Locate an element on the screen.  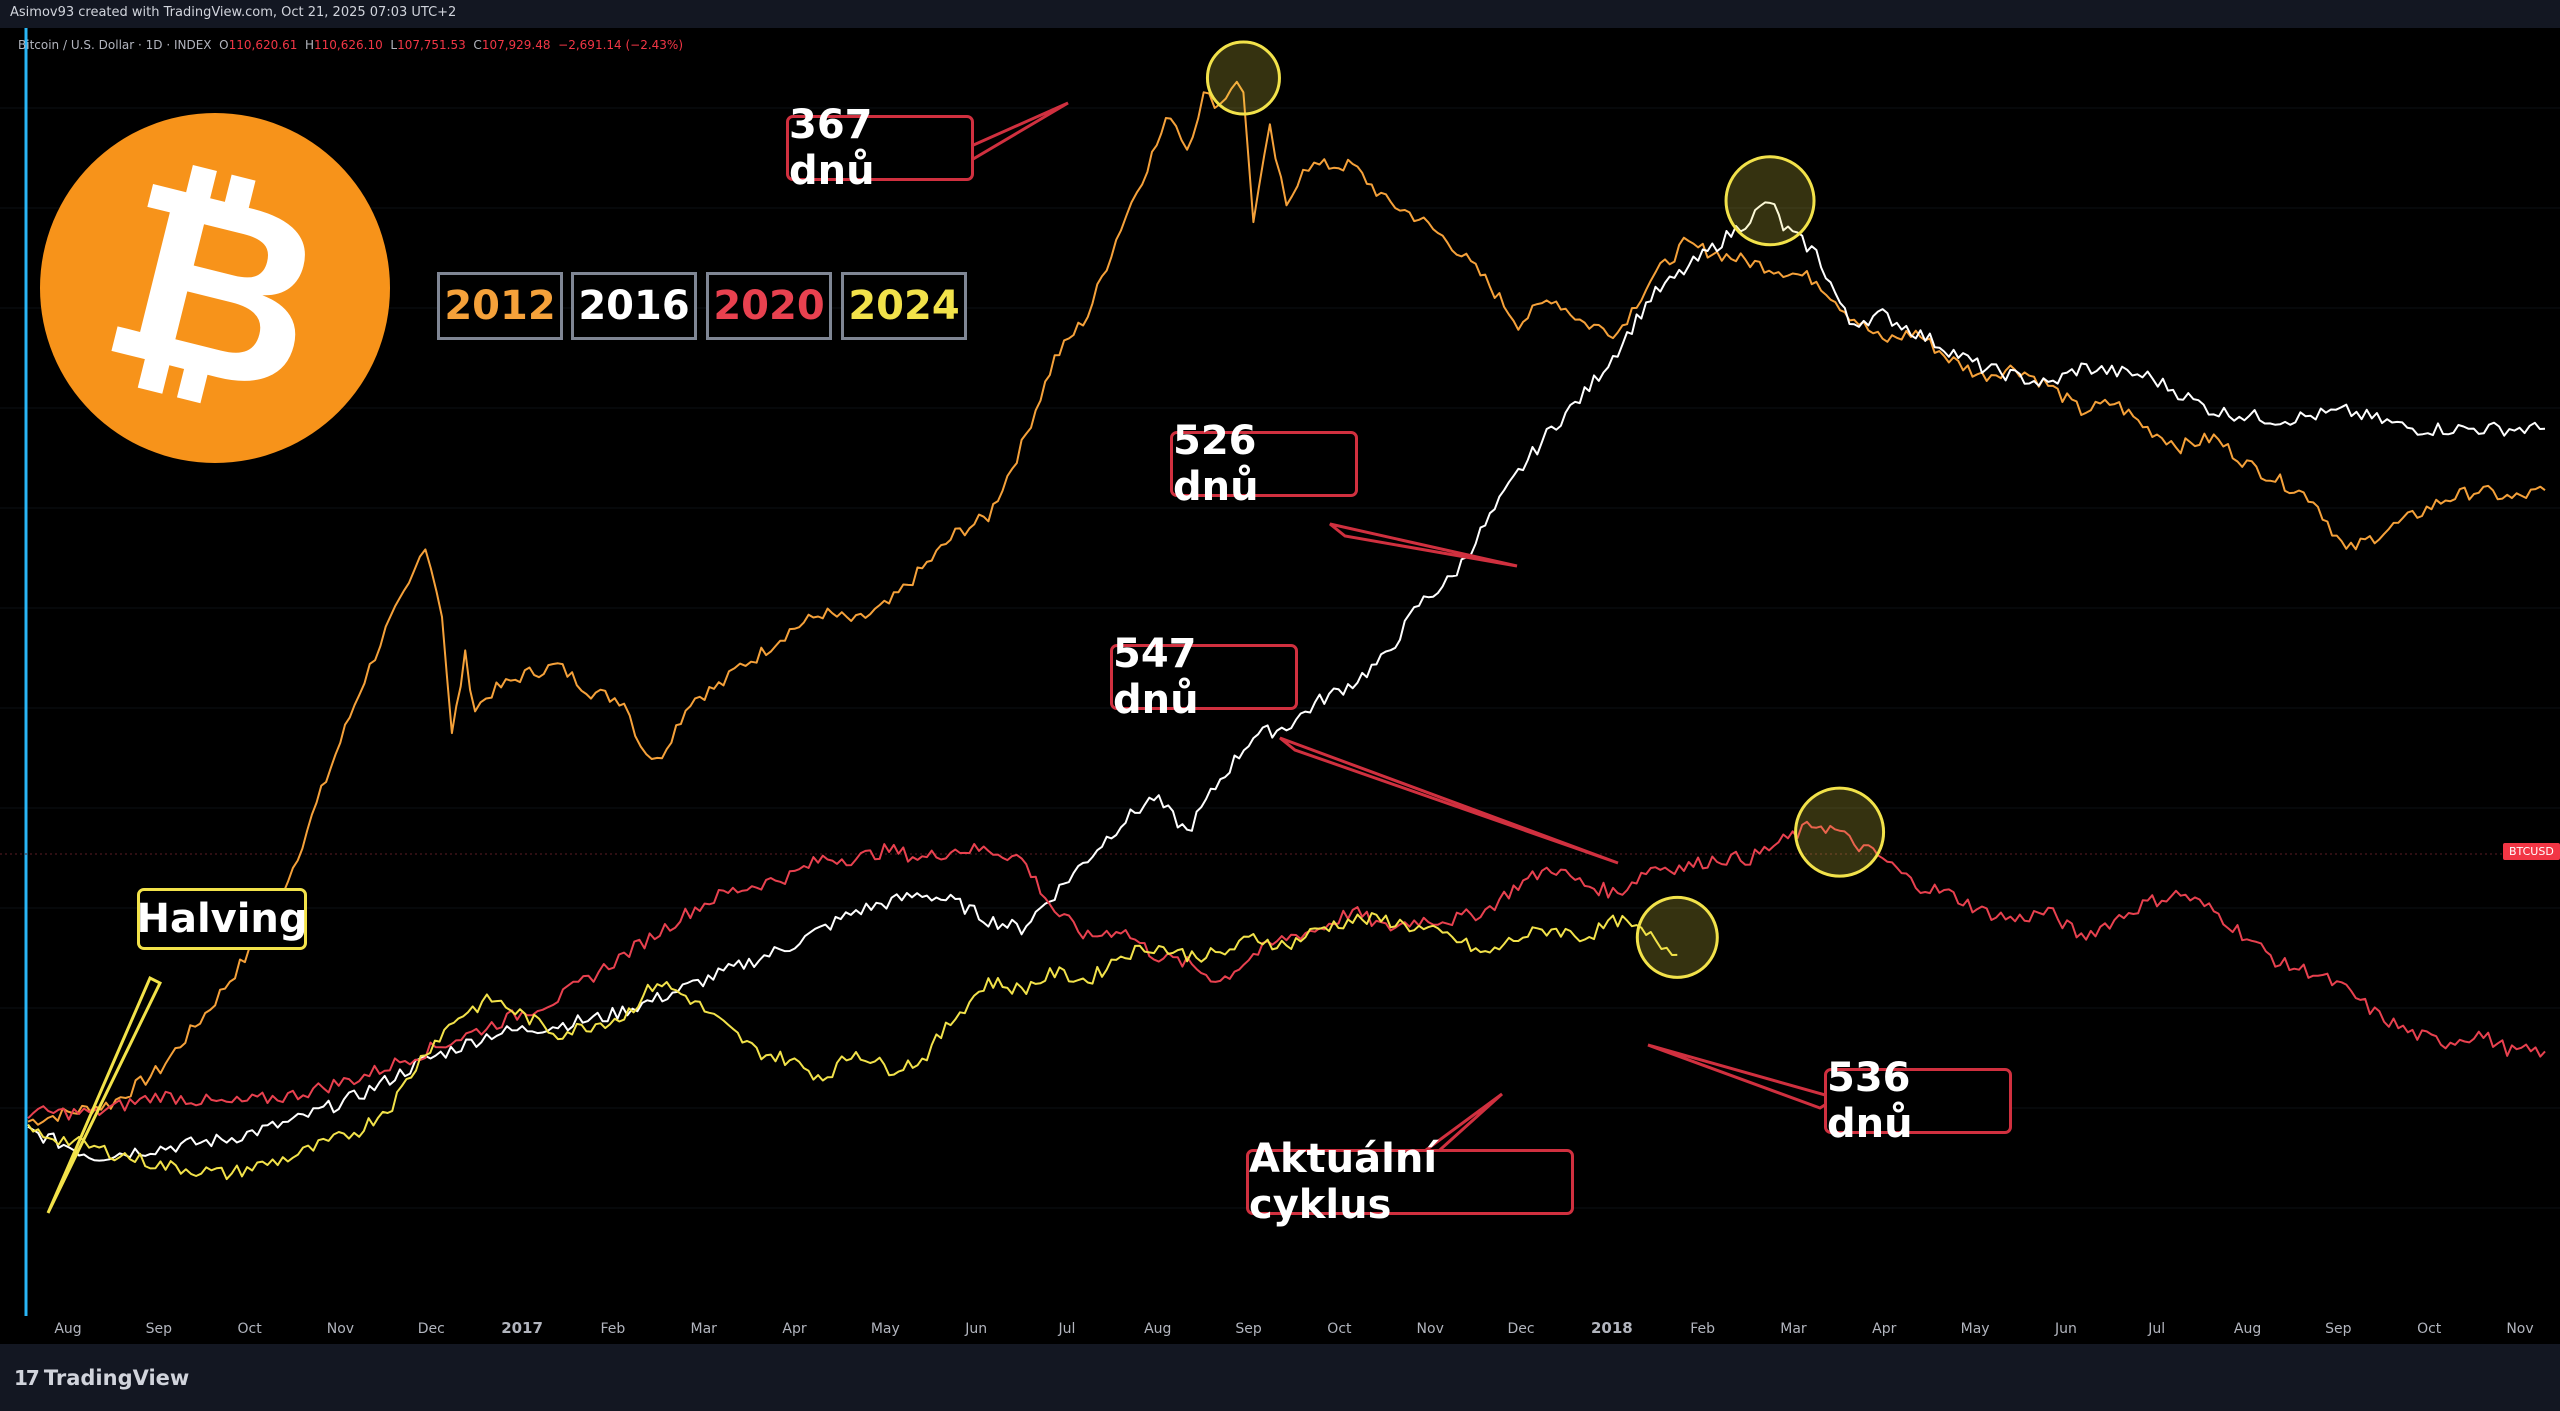
legend-label-2016: 2016 is located at coordinates (634, 306).